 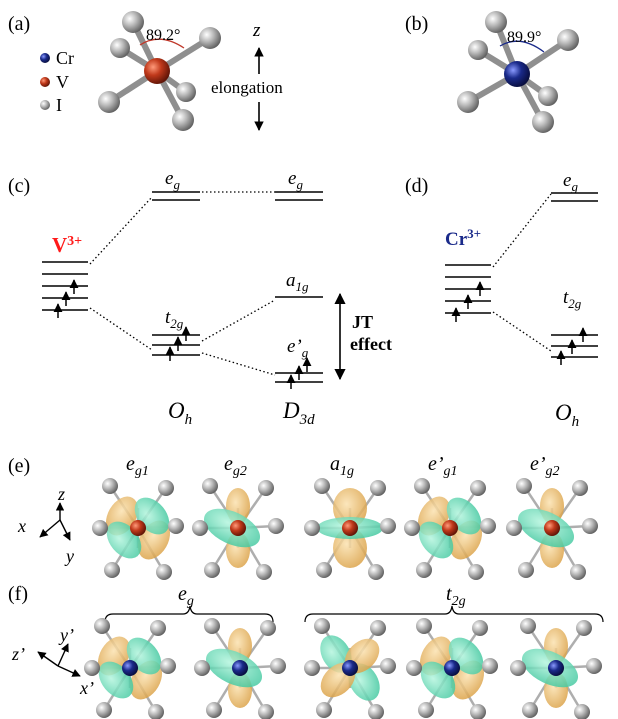 What do you see at coordinates (416, 186) in the screenshot?
I see `panel-label-d: (d)` at bounding box center [416, 186].